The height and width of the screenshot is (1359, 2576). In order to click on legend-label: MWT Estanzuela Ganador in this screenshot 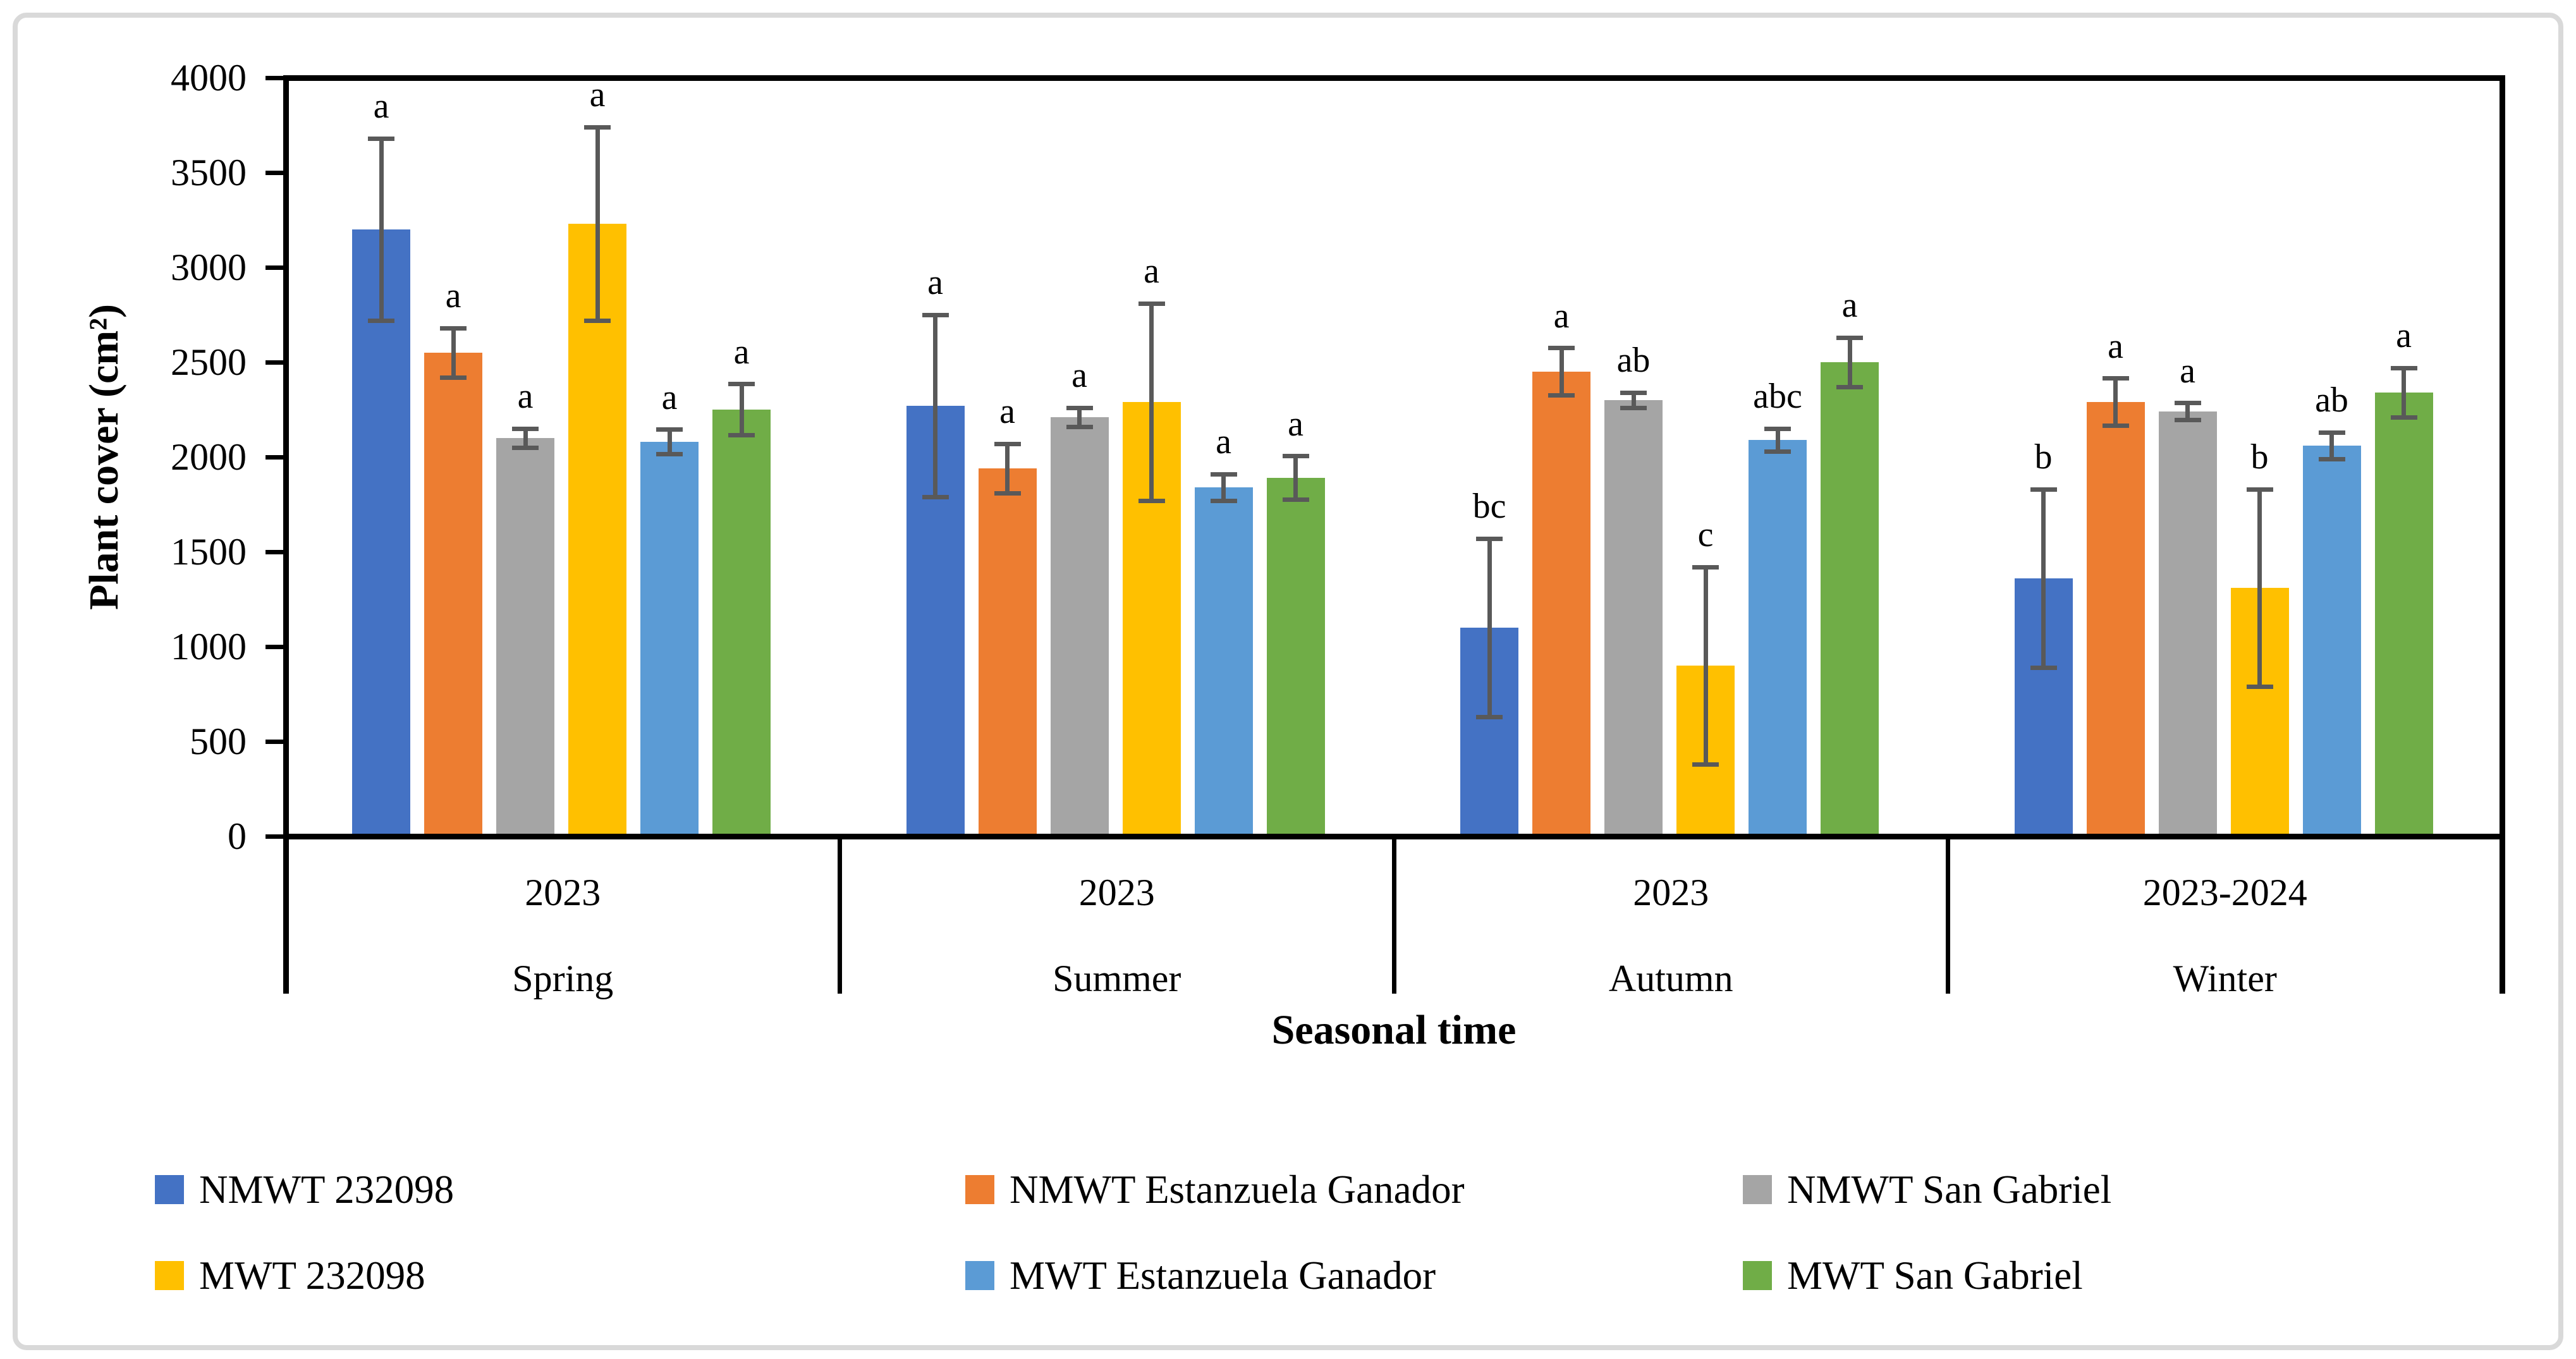, I will do `click(1223, 1275)`.